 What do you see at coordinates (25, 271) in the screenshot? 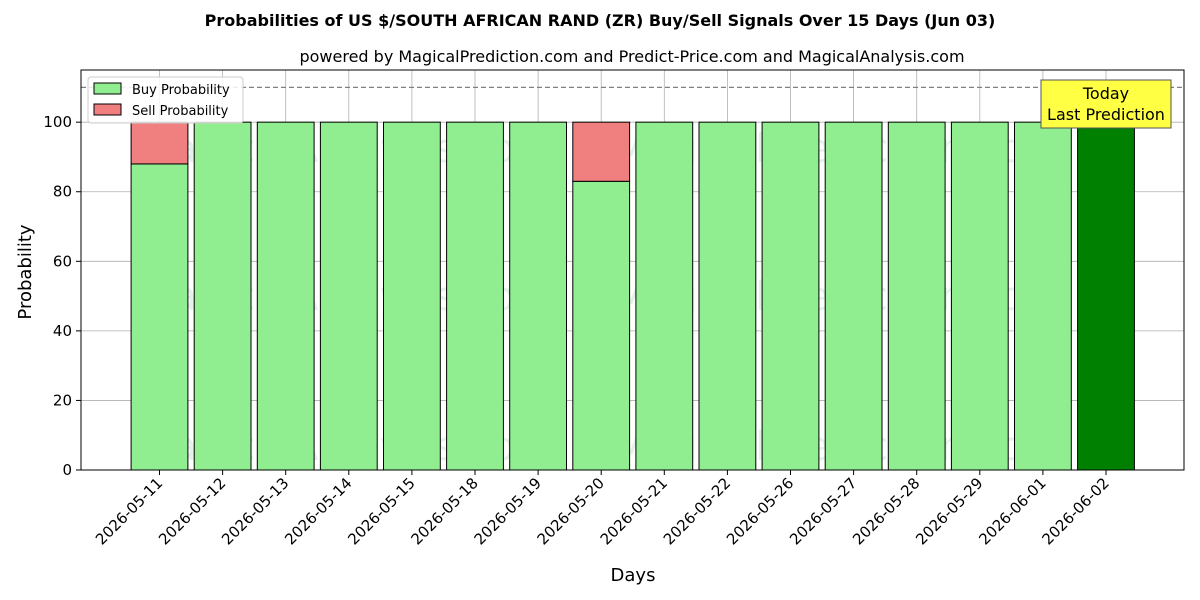
I see `y-axis-label: Probability` at bounding box center [25, 271].